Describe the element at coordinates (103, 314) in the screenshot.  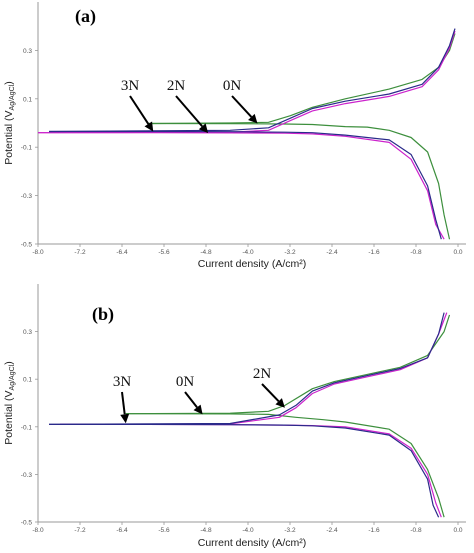
I see `panel-label: (b)` at that location.